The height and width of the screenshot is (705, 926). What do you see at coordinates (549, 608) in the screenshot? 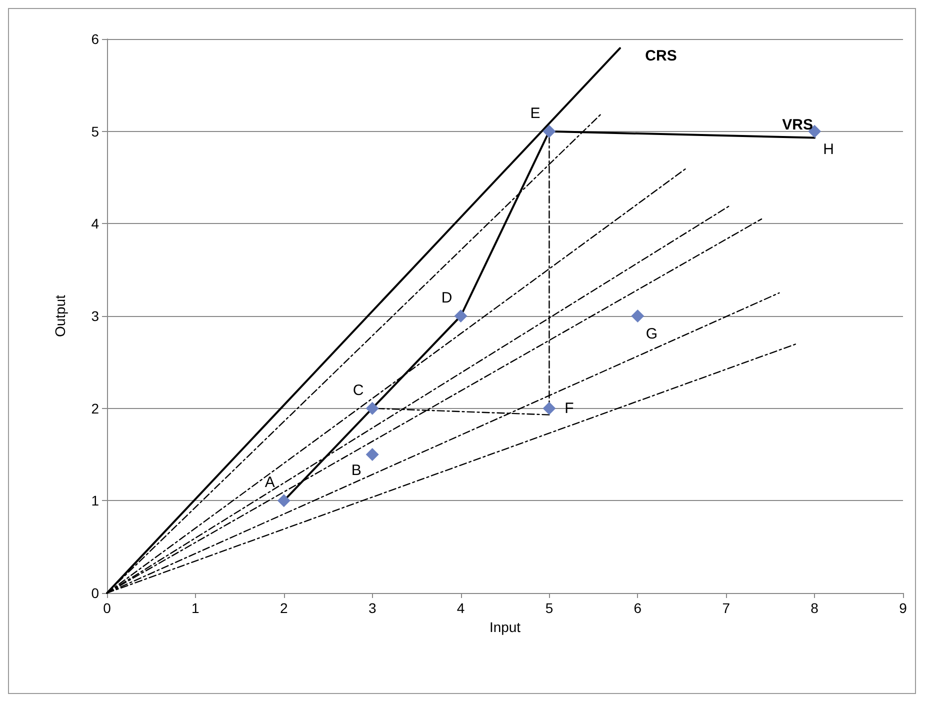
I see `x-tick-label: 5` at bounding box center [549, 608].